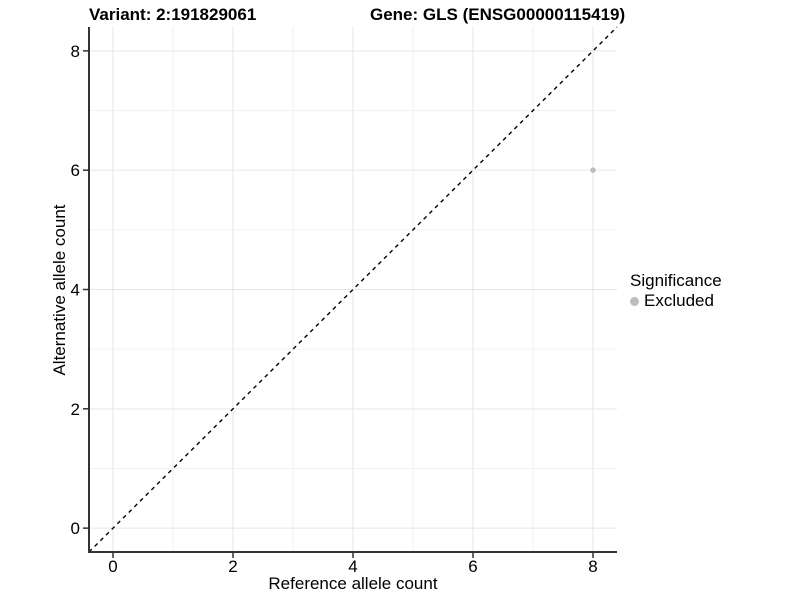 This screenshot has width=800, height=600. What do you see at coordinates (634, 301) in the screenshot?
I see `circle-icon` at bounding box center [634, 301].